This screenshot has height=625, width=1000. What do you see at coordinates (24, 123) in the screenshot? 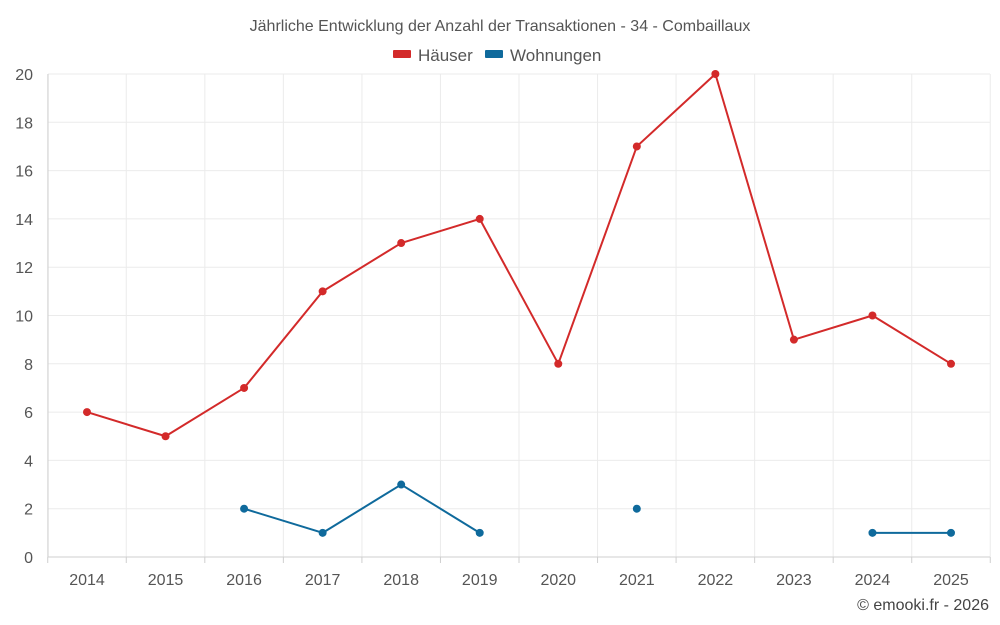
I see `y-tick-label: 18` at bounding box center [24, 123].